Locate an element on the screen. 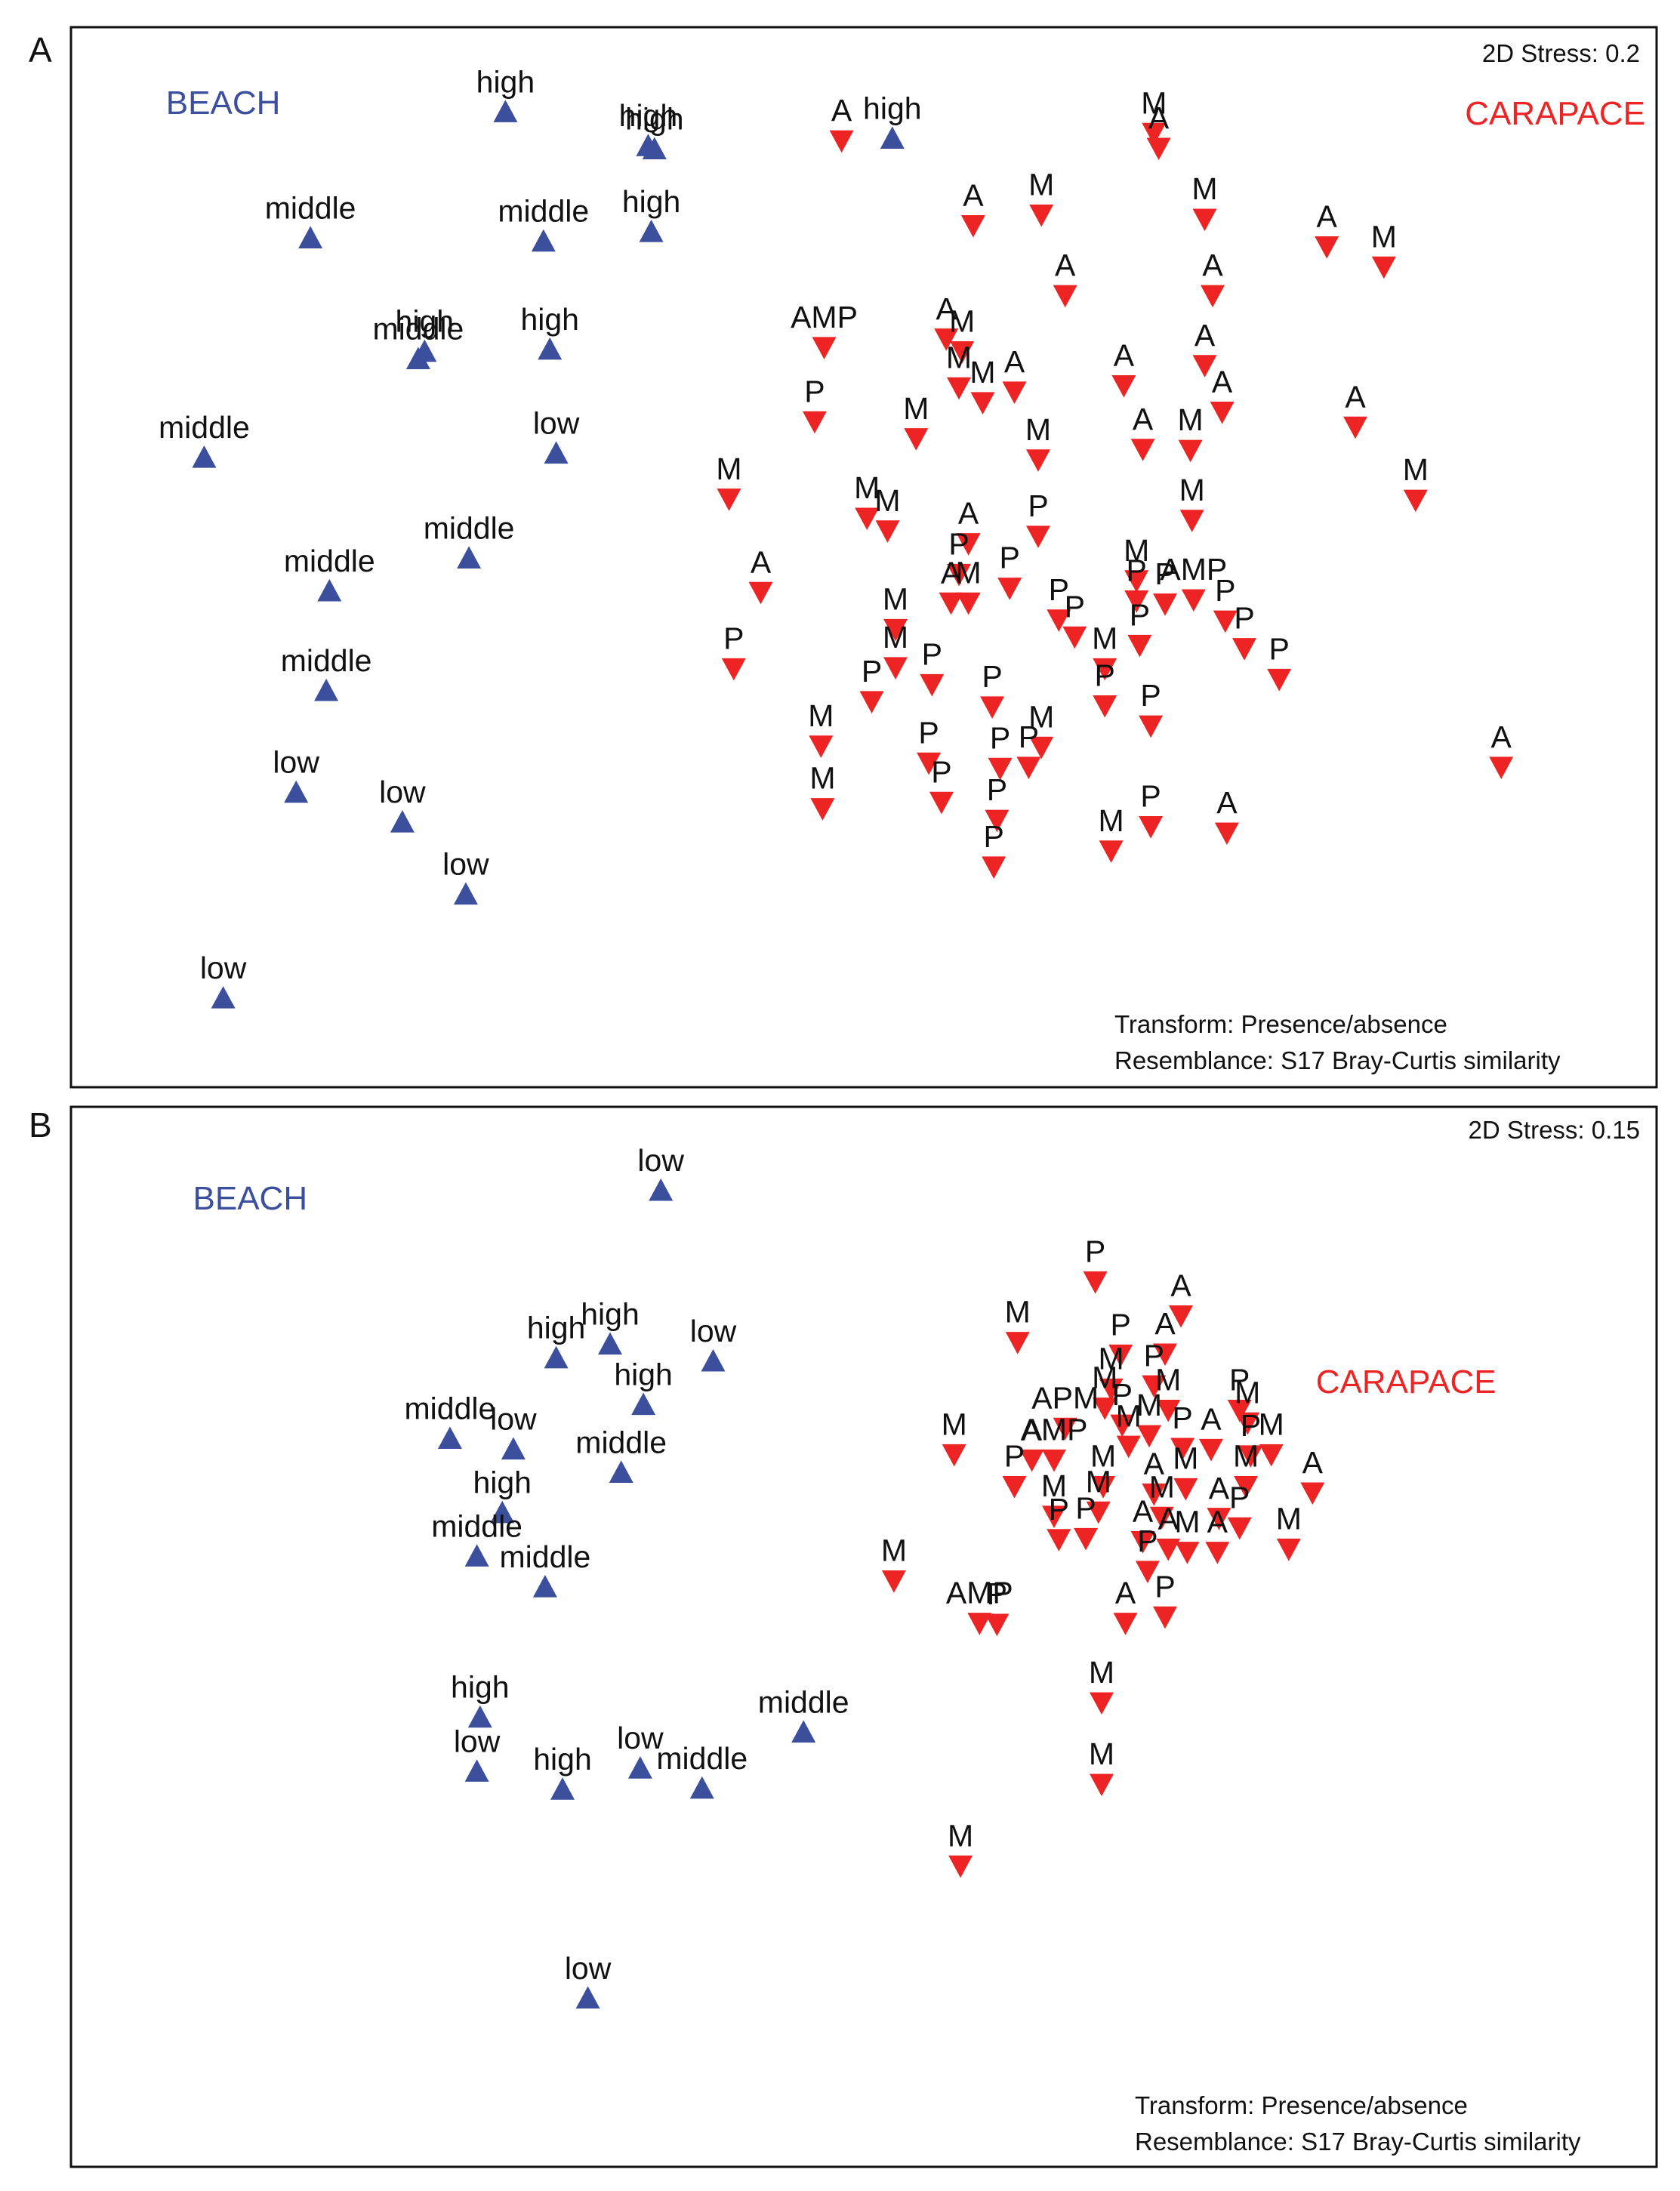 This screenshot has height=2191, width=1680. panel-b-carapace-point-label-41: M is located at coordinates (894, 1550).